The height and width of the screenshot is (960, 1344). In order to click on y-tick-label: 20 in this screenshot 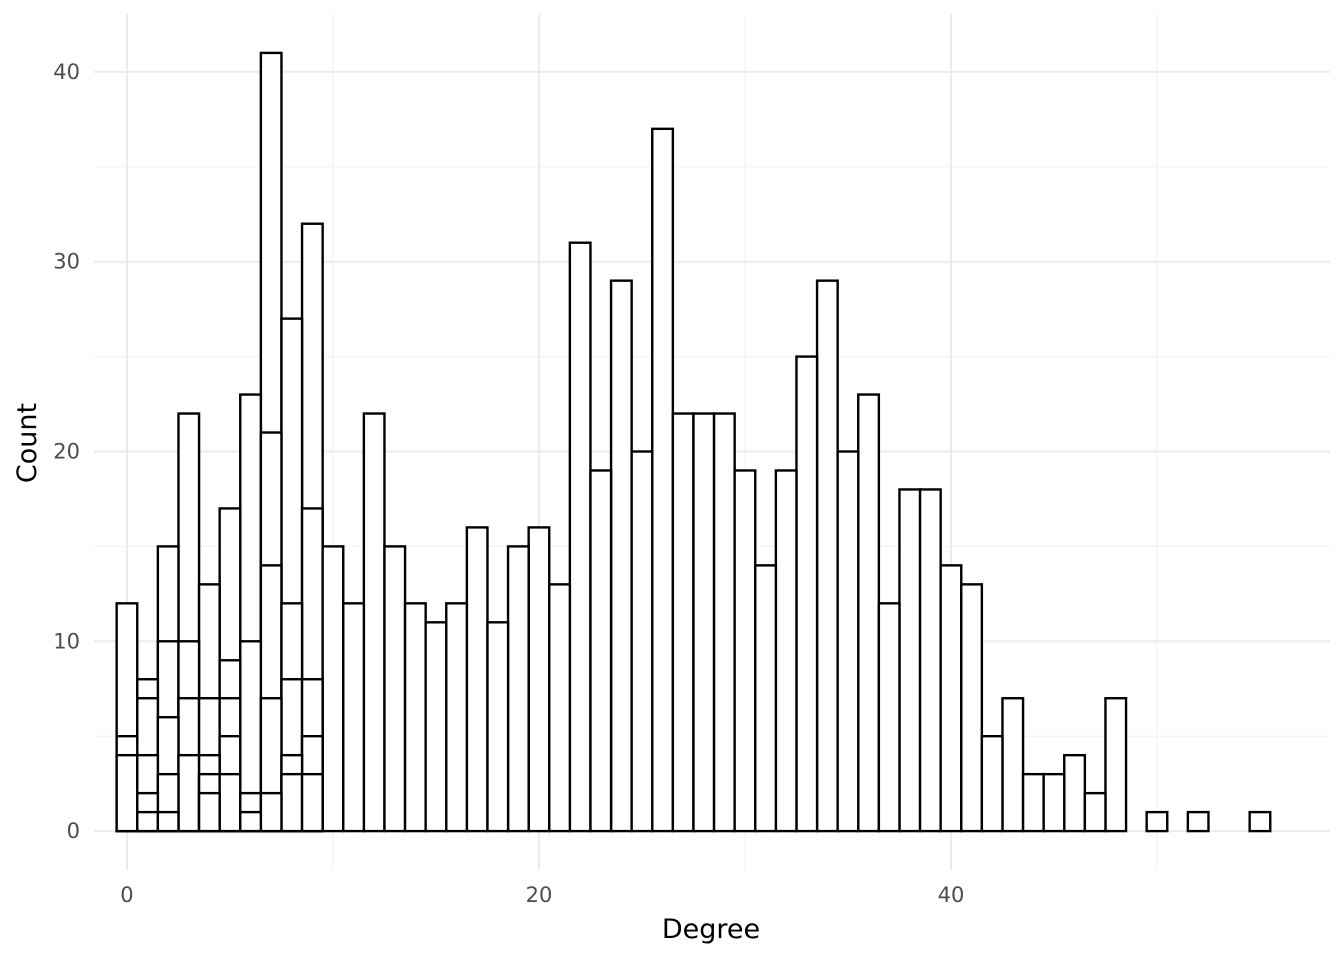, I will do `click(66, 451)`.